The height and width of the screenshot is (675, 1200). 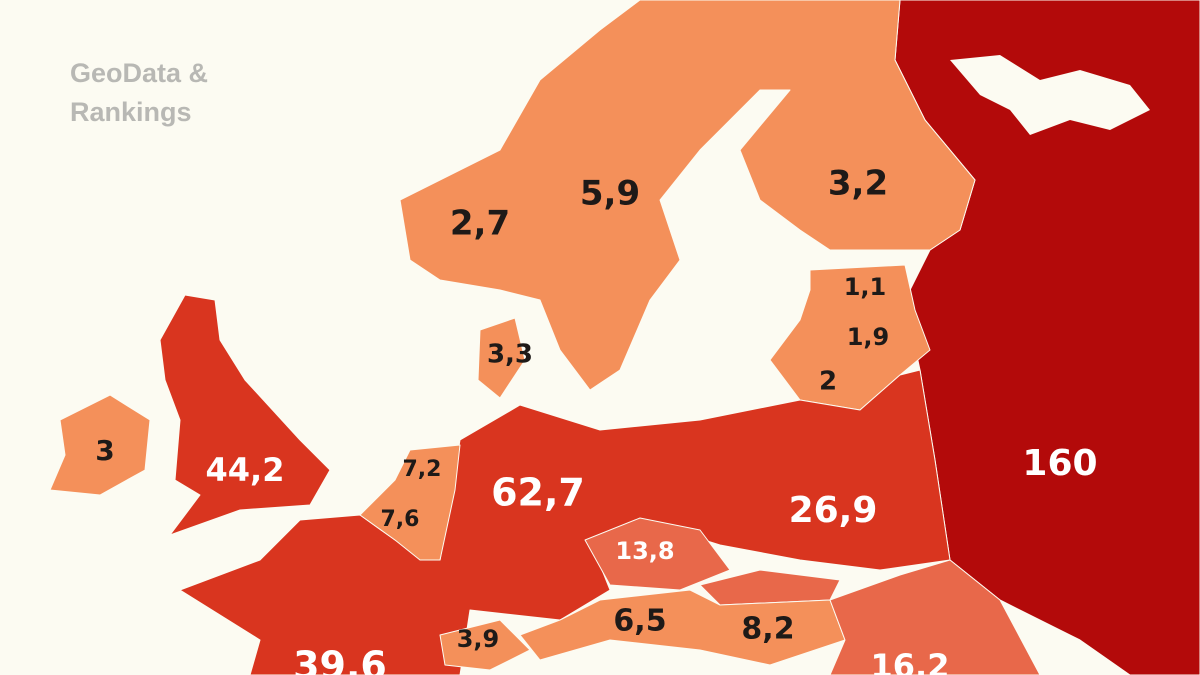 I want to click on region-czechia, so click(x=657, y=554).